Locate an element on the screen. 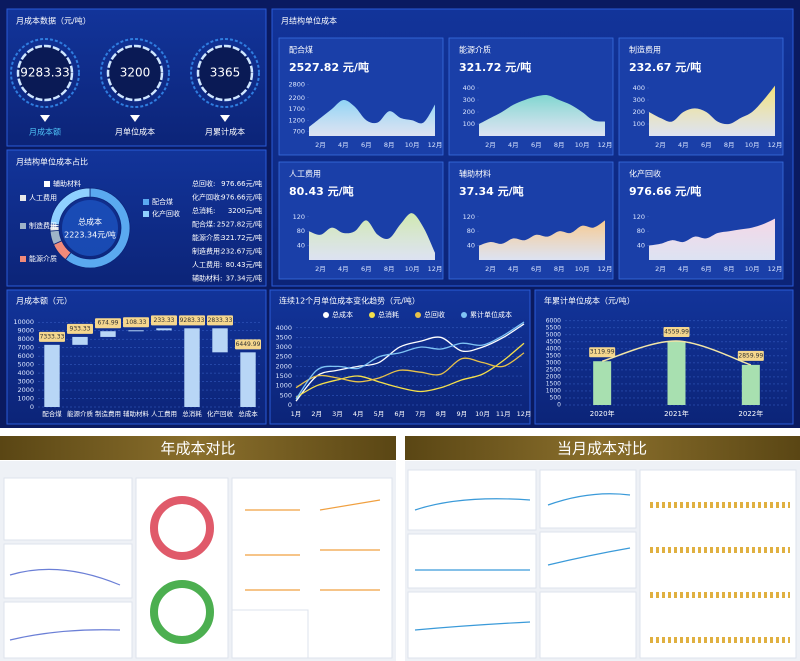 This screenshot has width=800, height=661. gauge-value: 3200 is located at coordinates (135, 73).